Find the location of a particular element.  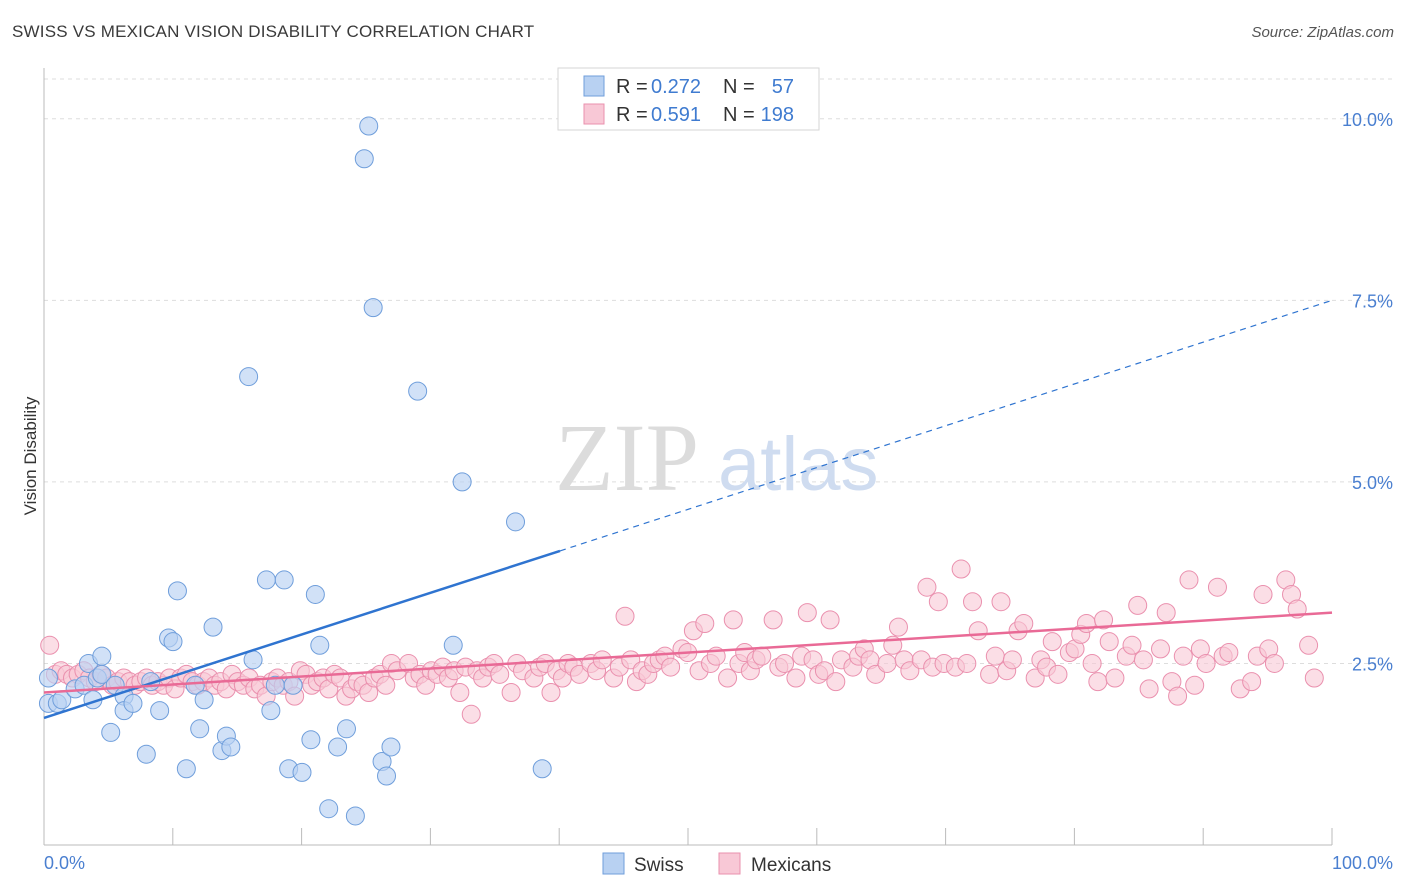

legend-swatch-mexicans is located at coordinates (594, 114).